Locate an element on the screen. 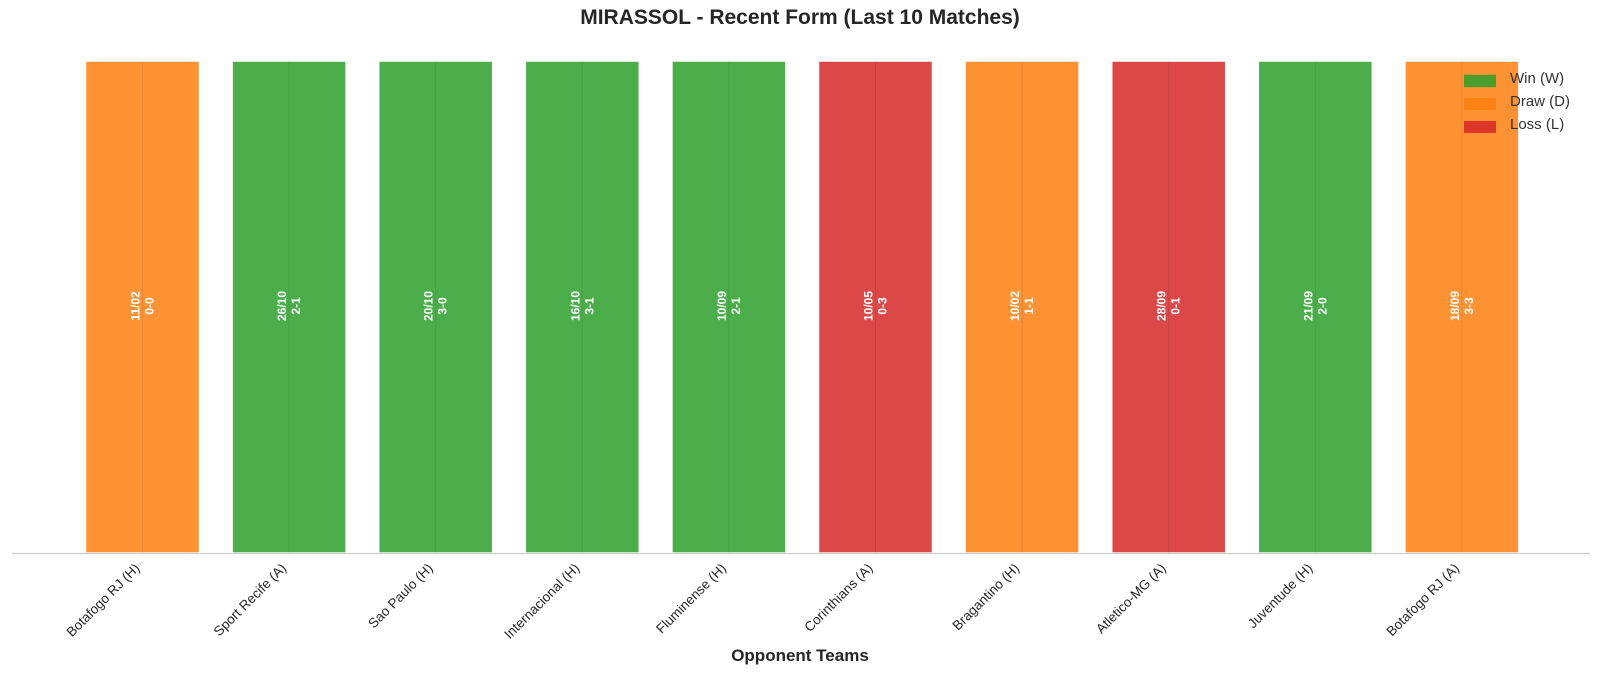 The image size is (1600, 679). bar-label-score-3: 3-0 is located at coordinates (443, 306).